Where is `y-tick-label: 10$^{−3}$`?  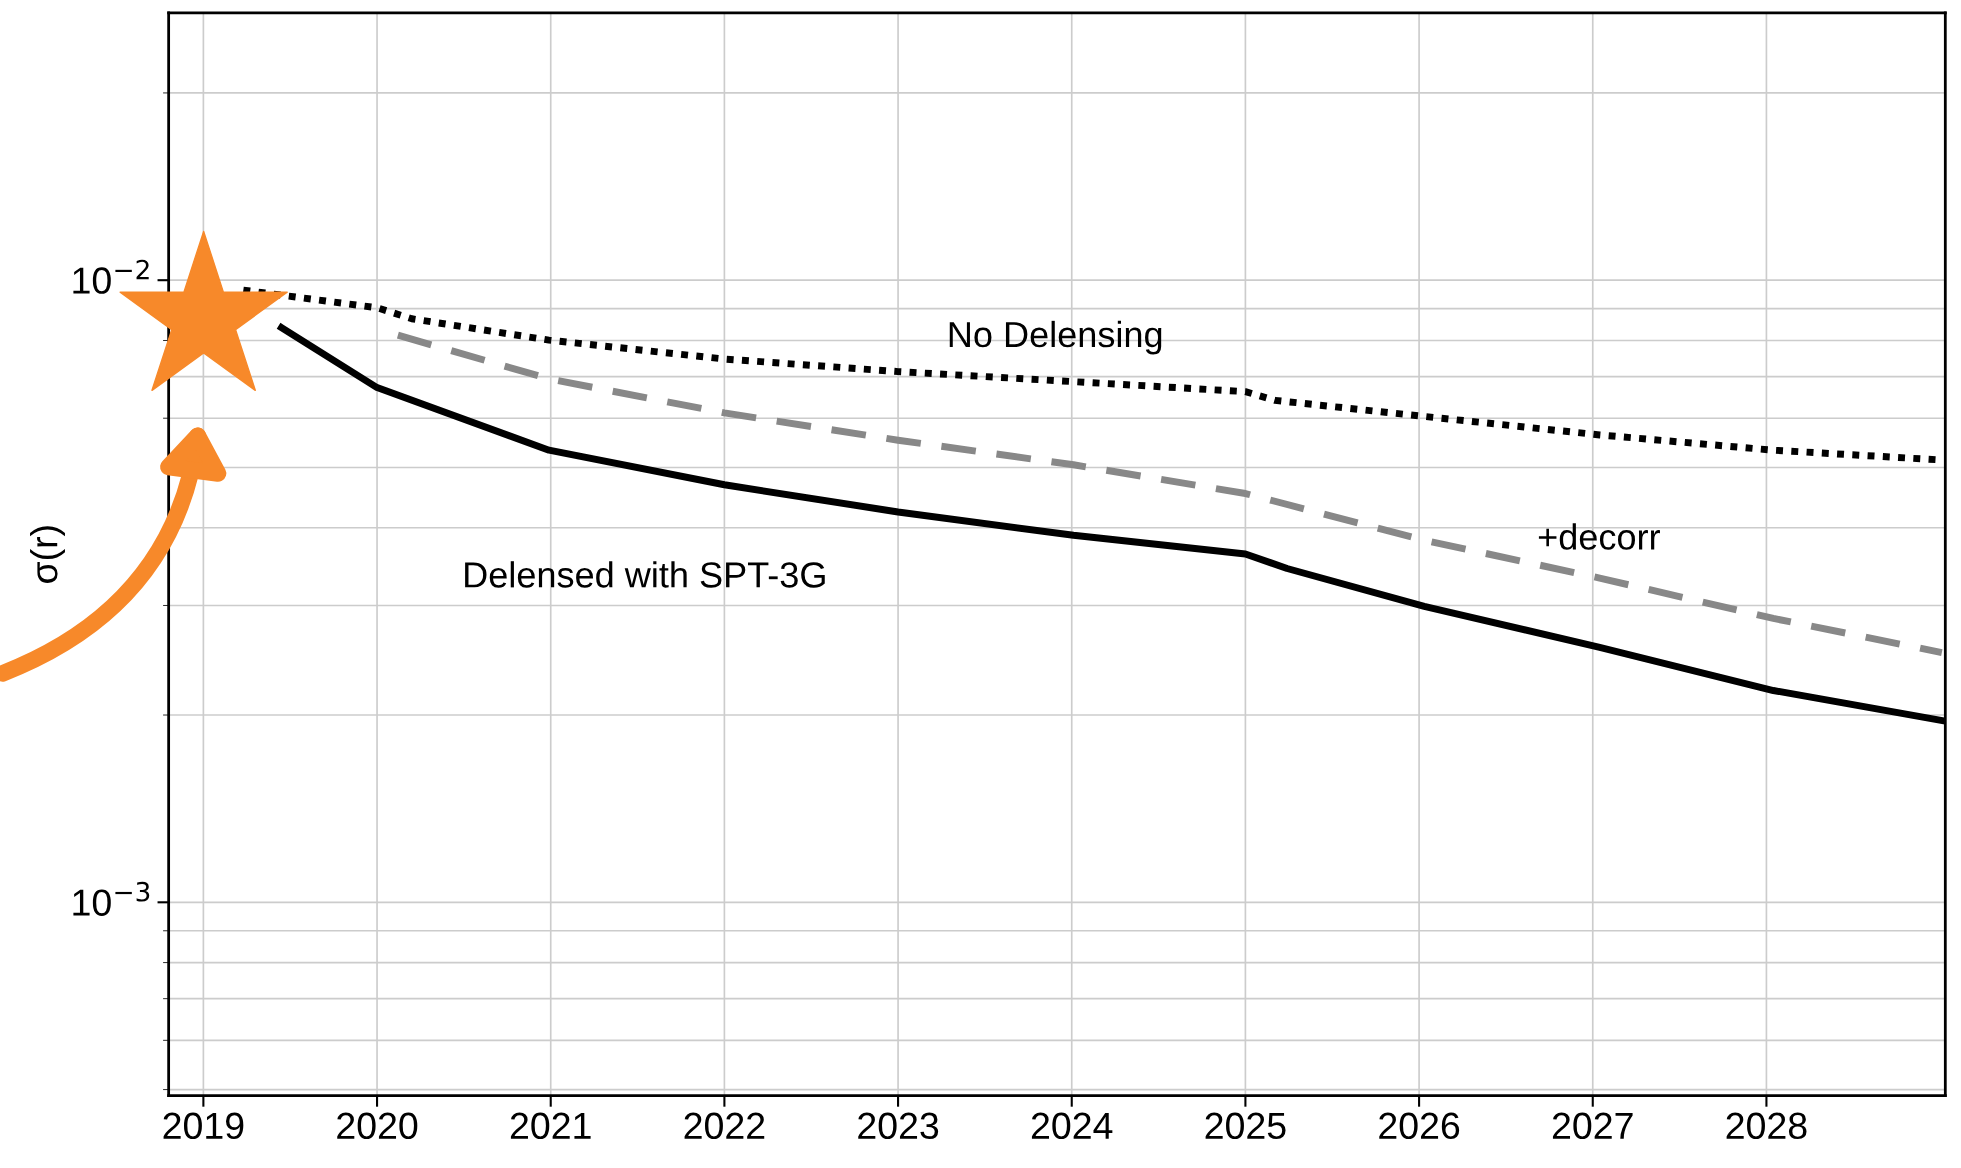
y-tick-label: 10$^{−3}$ is located at coordinates (111, 898).